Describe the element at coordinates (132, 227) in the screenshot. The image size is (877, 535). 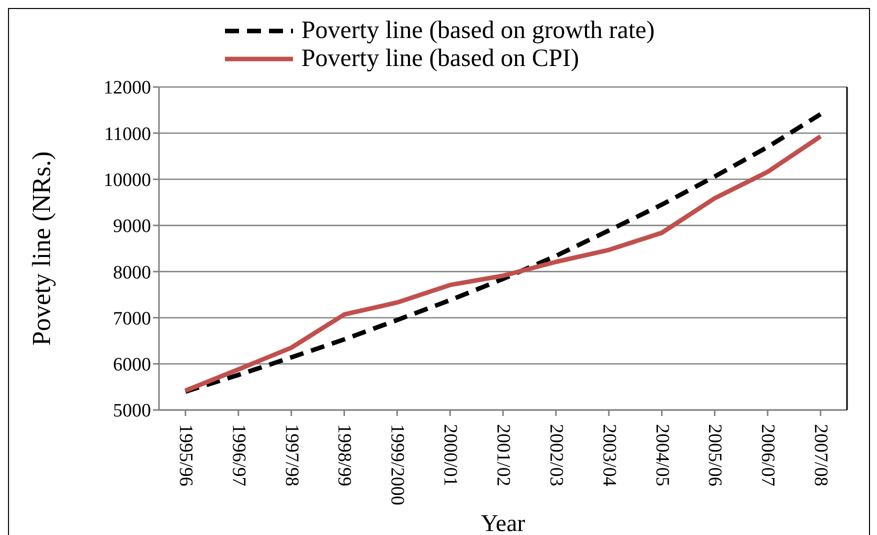
I see `y-tick-label: 9000` at that location.